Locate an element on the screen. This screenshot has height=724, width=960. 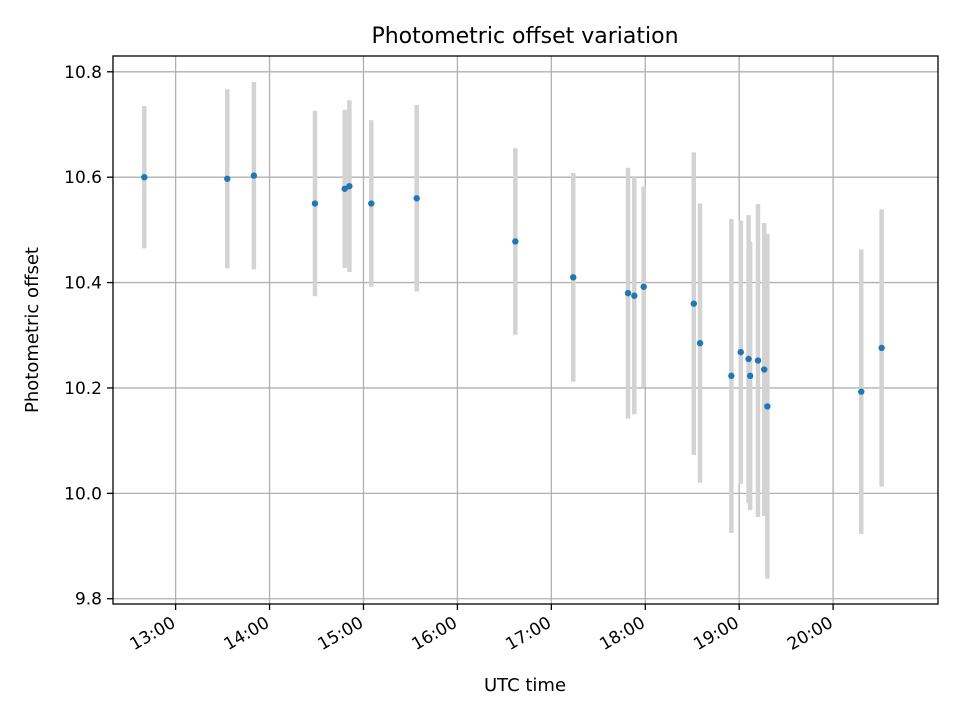
y-tick-label: 10.2 is located at coordinates (83, 389).